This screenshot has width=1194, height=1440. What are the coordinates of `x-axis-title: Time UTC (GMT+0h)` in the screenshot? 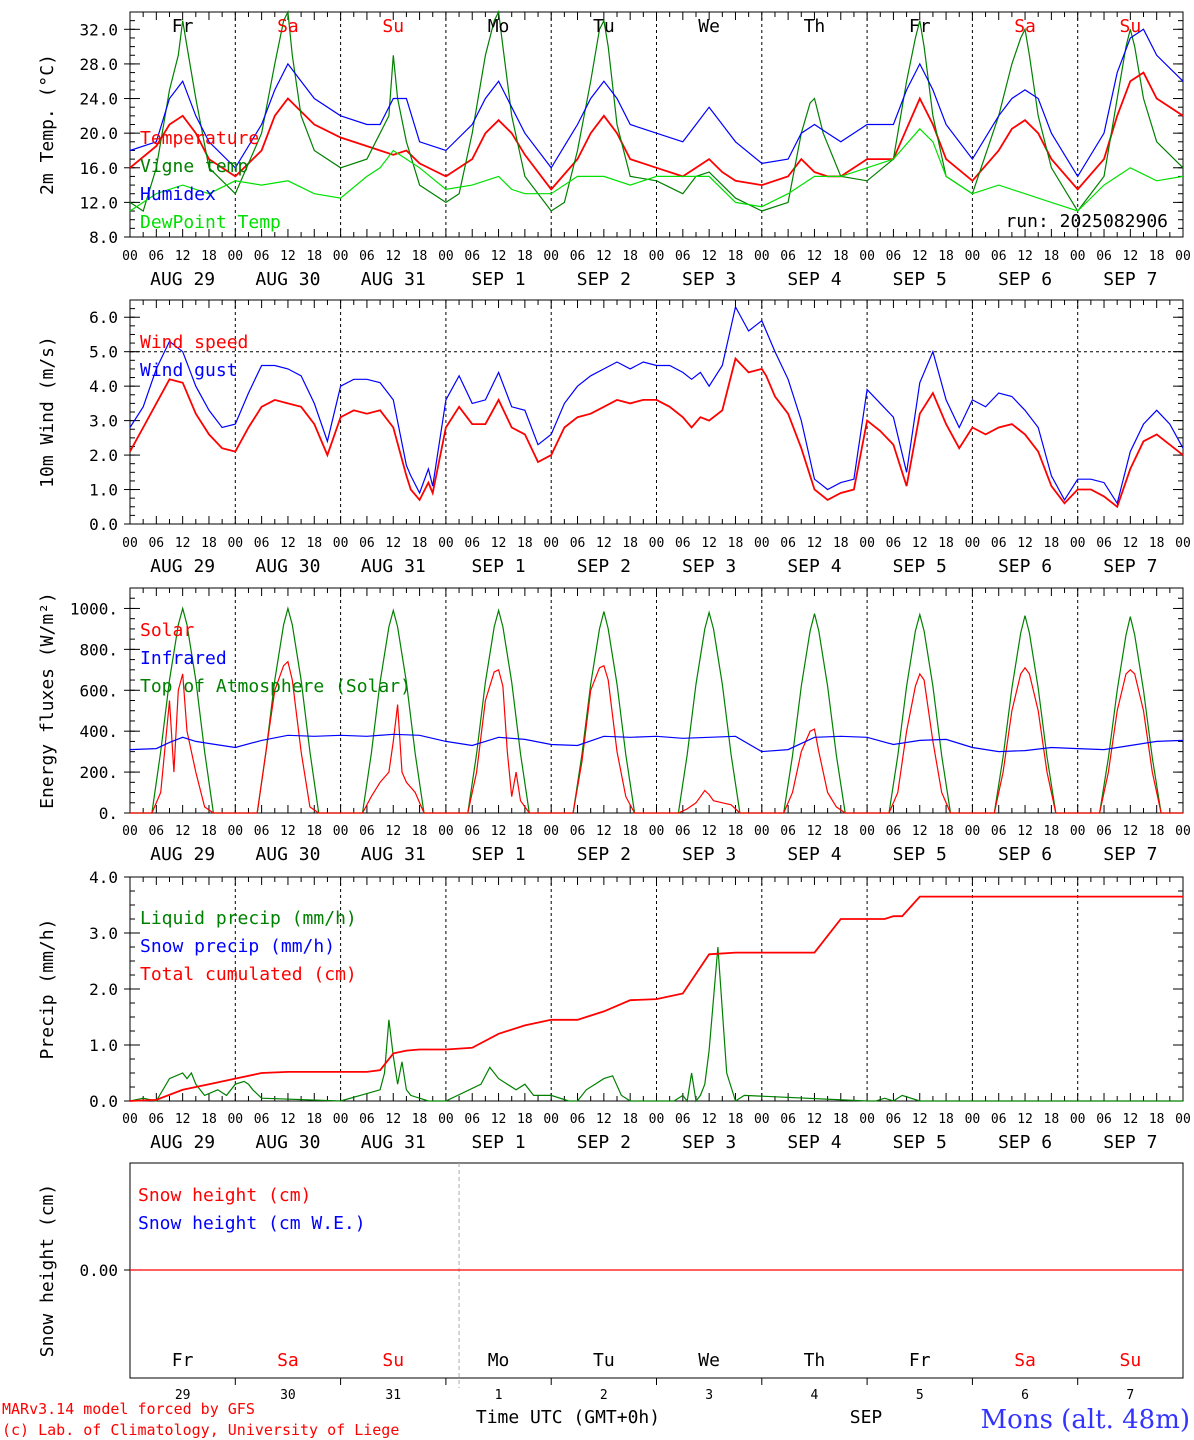 It's located at (568, 1417).